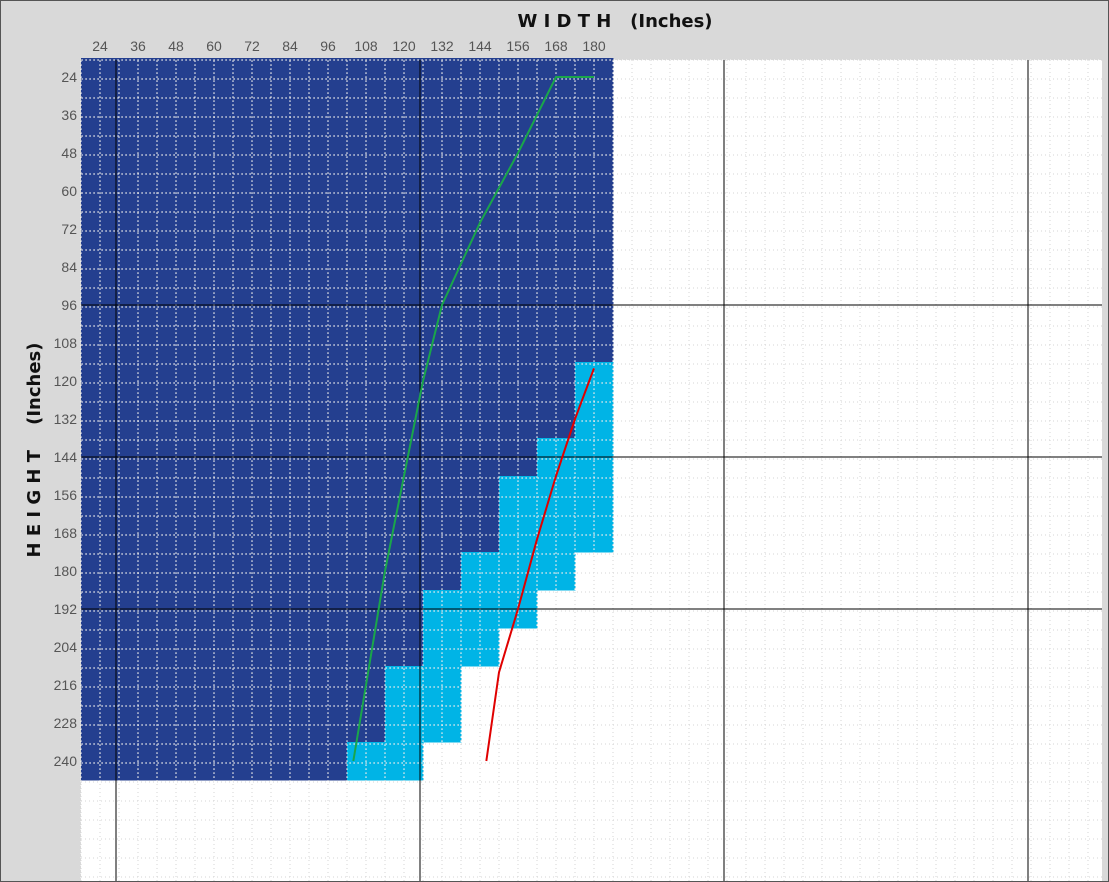 The image size is (1109, 882). I want to click on y-tick-label: 36, so click(69, 115).